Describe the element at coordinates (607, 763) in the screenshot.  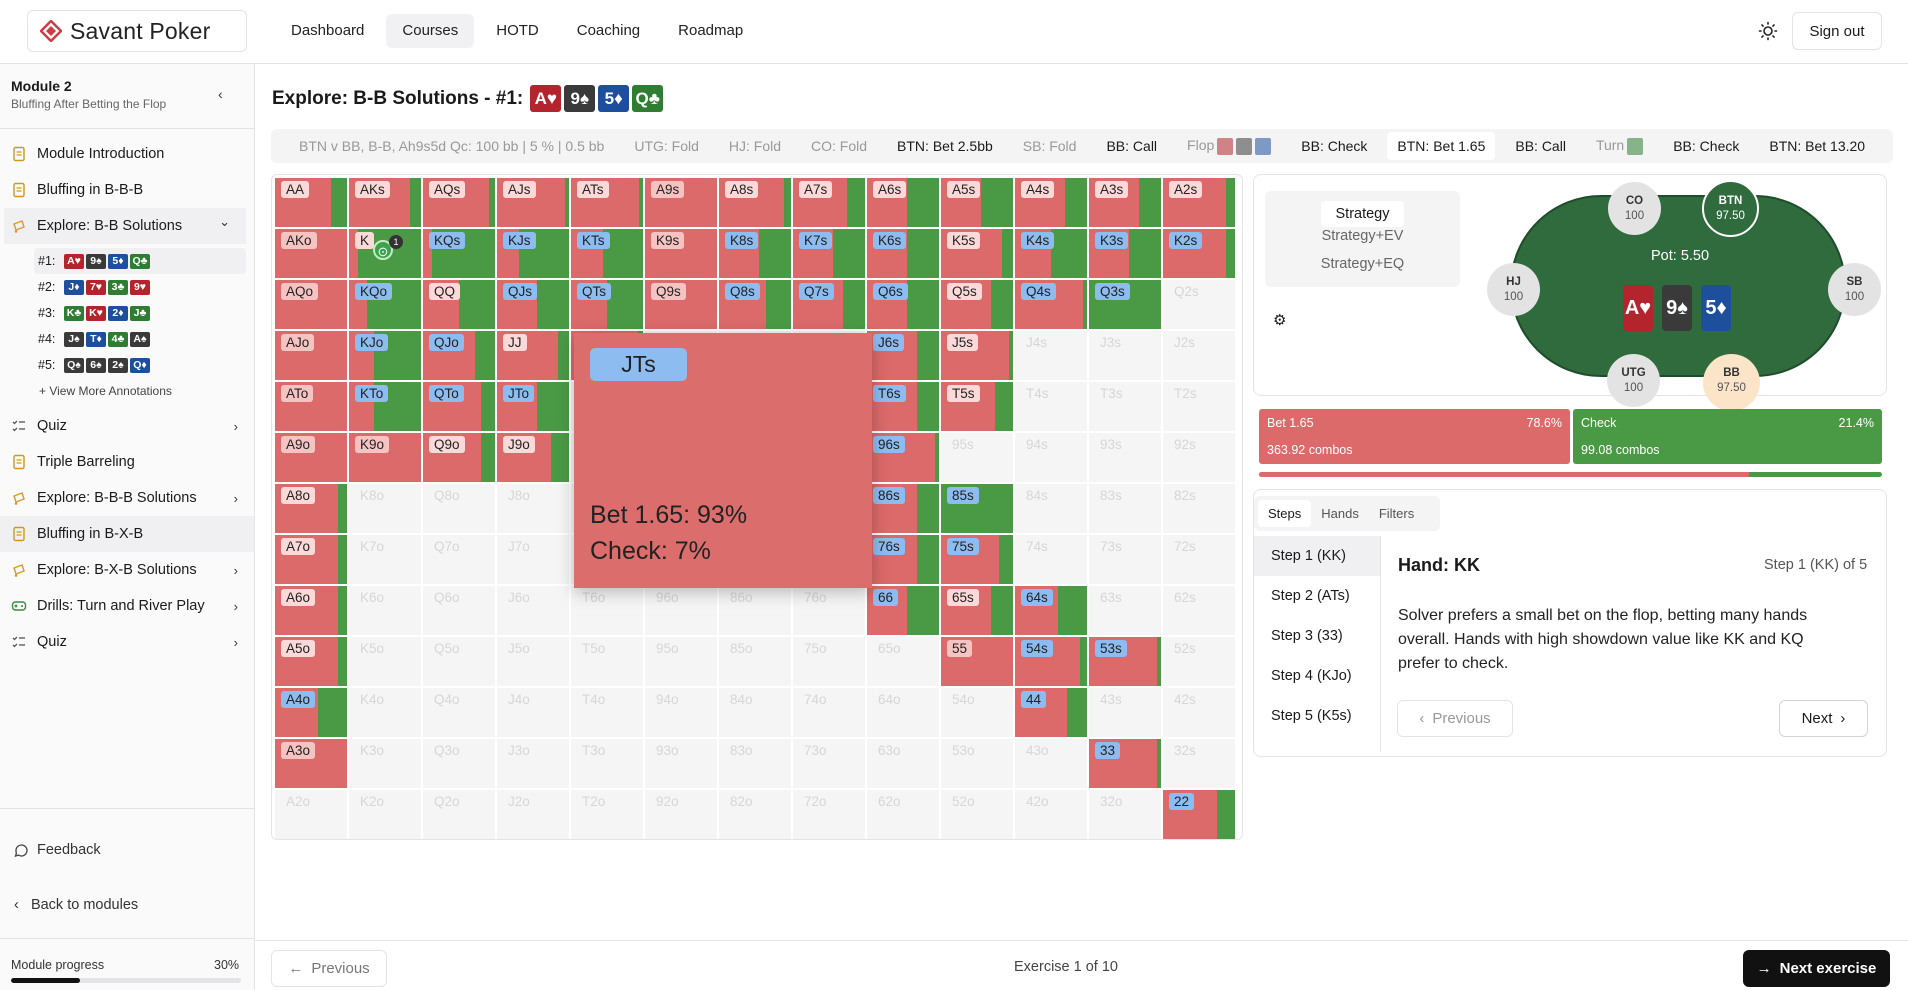
I see `hand-cell-T3o: T3o` at that location.